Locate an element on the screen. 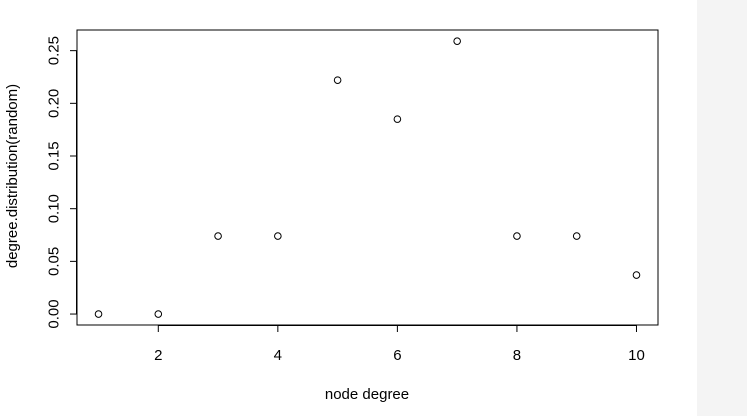 This screenshot has width=747, height=416. y-tick-label: 0.15 is located at coordinates (54, 155).